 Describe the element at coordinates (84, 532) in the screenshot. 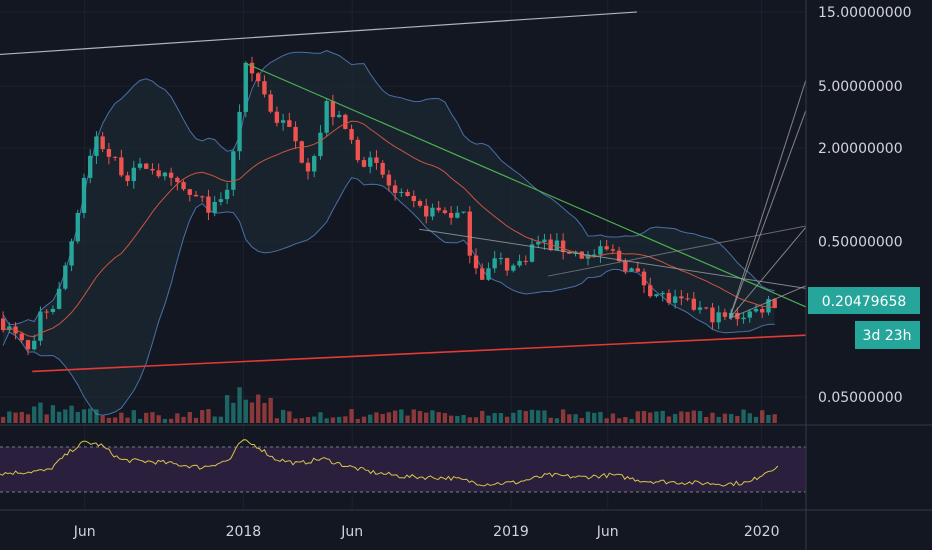

I see `time-tick-label: Jun` at that location.